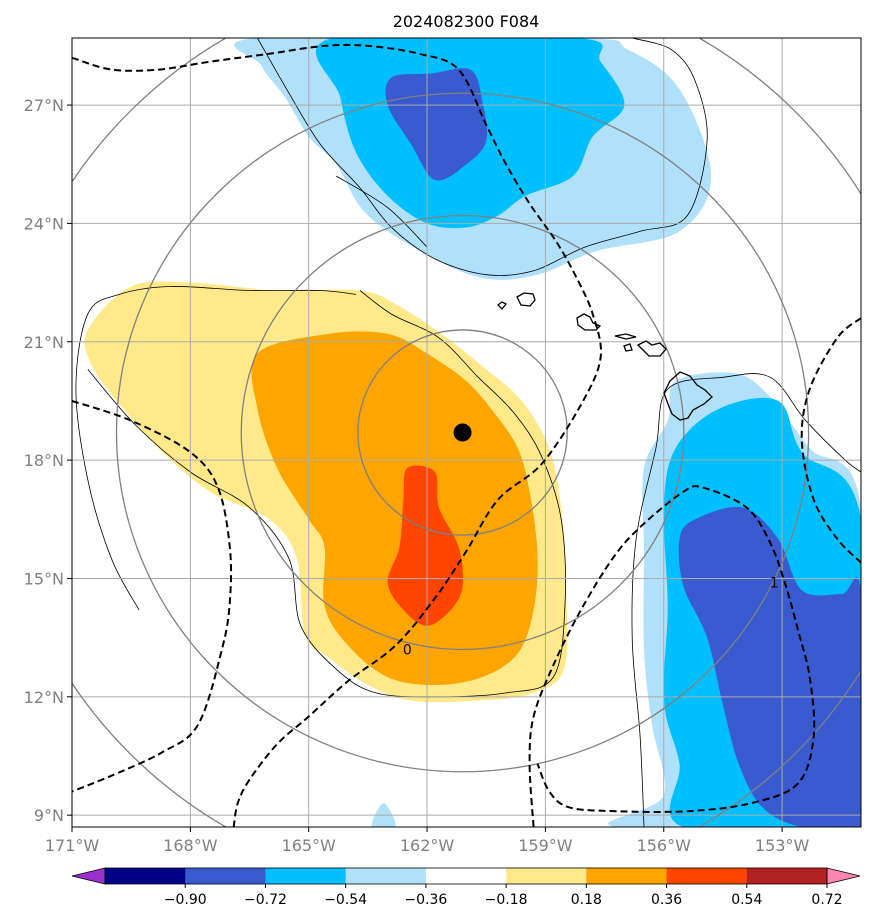  Describe the element at coordinates (545, 845) in the screenshot. I see `x-tick-label-4: 159°W` at that location.